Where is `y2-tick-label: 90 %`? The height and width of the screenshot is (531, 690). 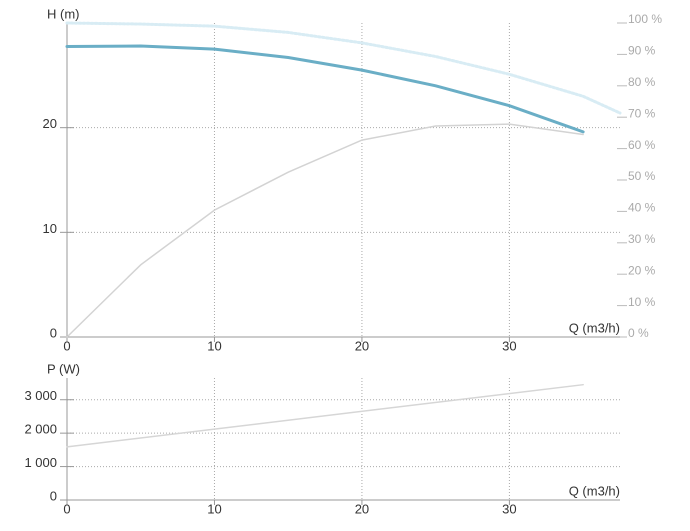
y2-tick-label: 90 % is located at coordinates (642, 51).